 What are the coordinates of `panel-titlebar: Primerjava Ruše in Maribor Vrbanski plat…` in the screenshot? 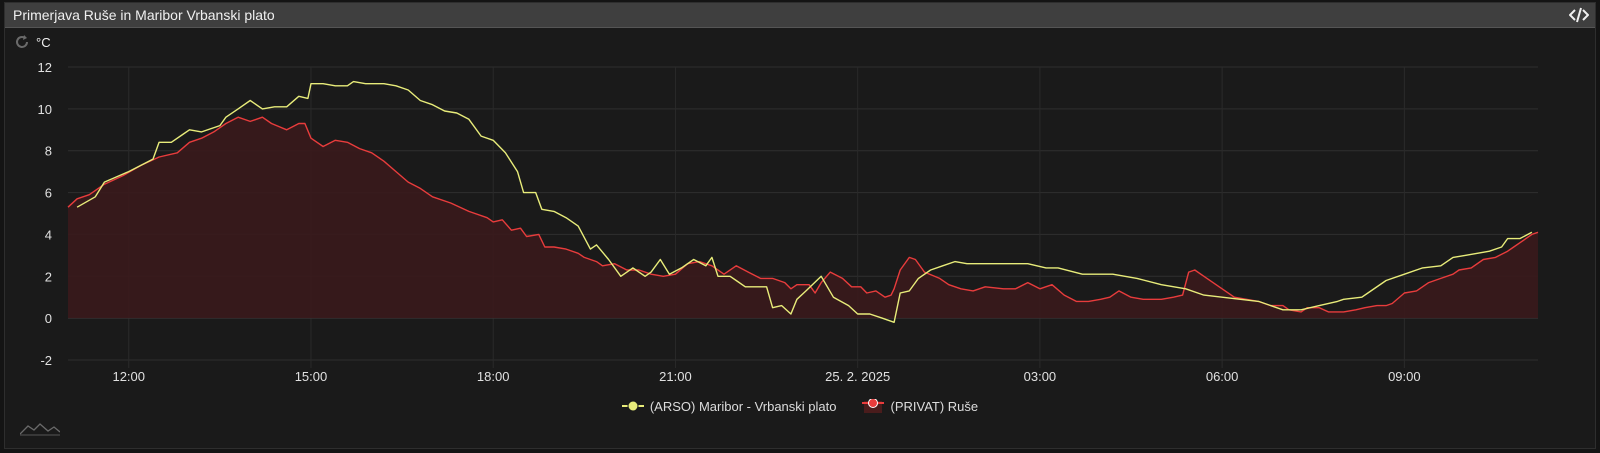 It's located at (800, 15).